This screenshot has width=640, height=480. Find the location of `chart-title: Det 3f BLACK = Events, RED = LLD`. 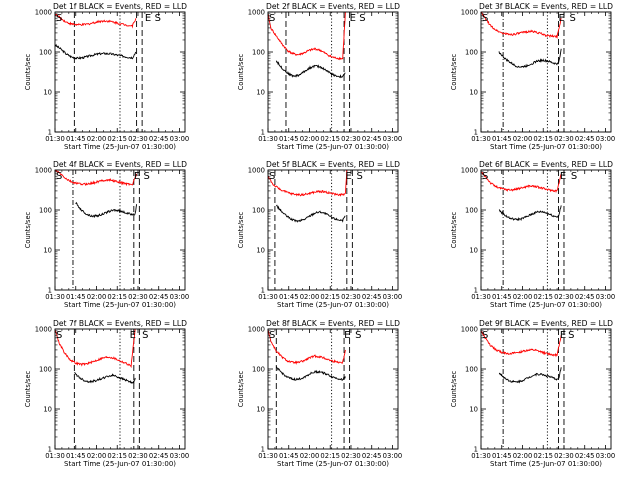

chart-title: Det 3f BLACK = Events, RED = LLD is located at coordinates (546, 6).